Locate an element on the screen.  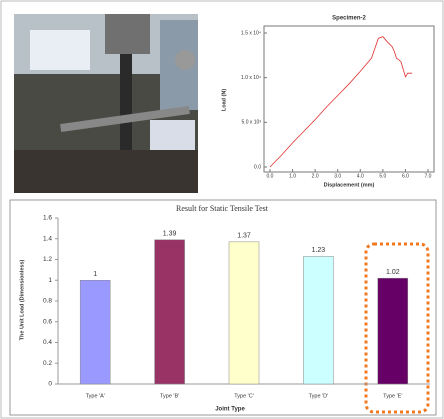
x-tick-label: 6.0 is located at coordinates (405, 176).